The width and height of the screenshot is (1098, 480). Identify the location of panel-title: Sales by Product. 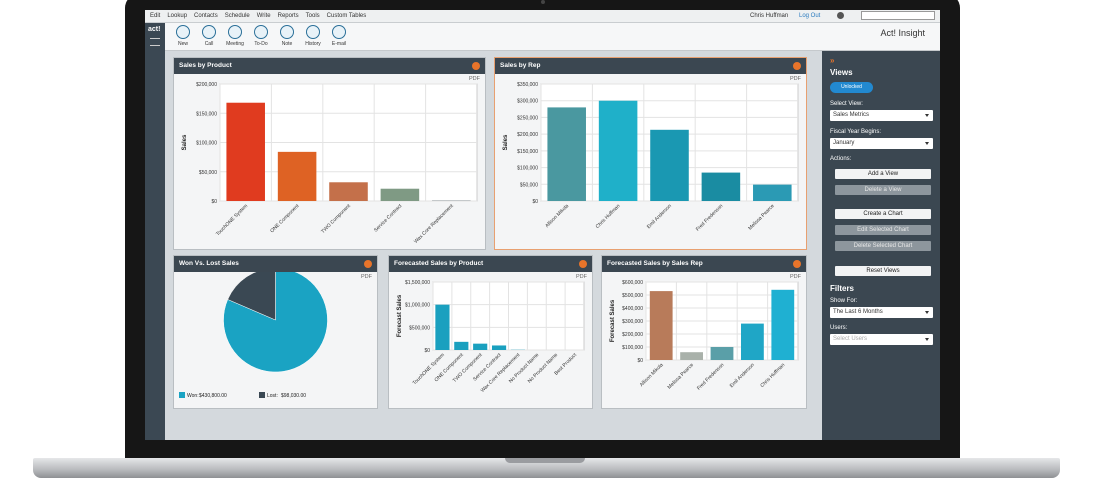
(205, 65).